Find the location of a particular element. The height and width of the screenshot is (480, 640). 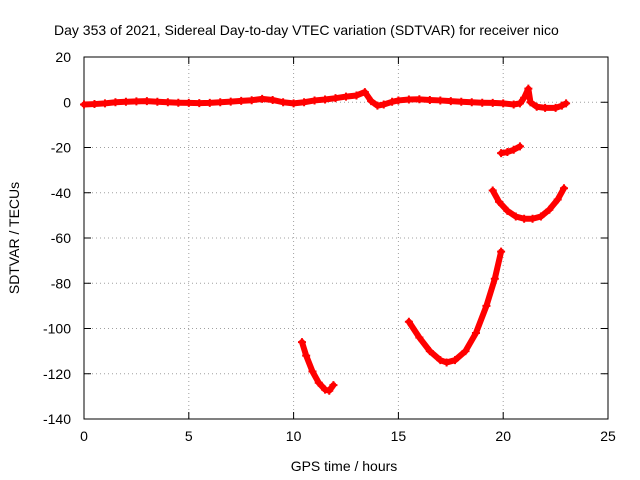

y-tick-label: -60 is located at coordinates (61, 238).